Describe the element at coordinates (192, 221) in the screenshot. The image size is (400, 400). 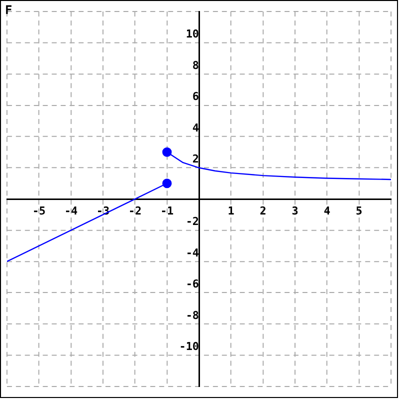
I see `y-tick-label: -2` at that location.